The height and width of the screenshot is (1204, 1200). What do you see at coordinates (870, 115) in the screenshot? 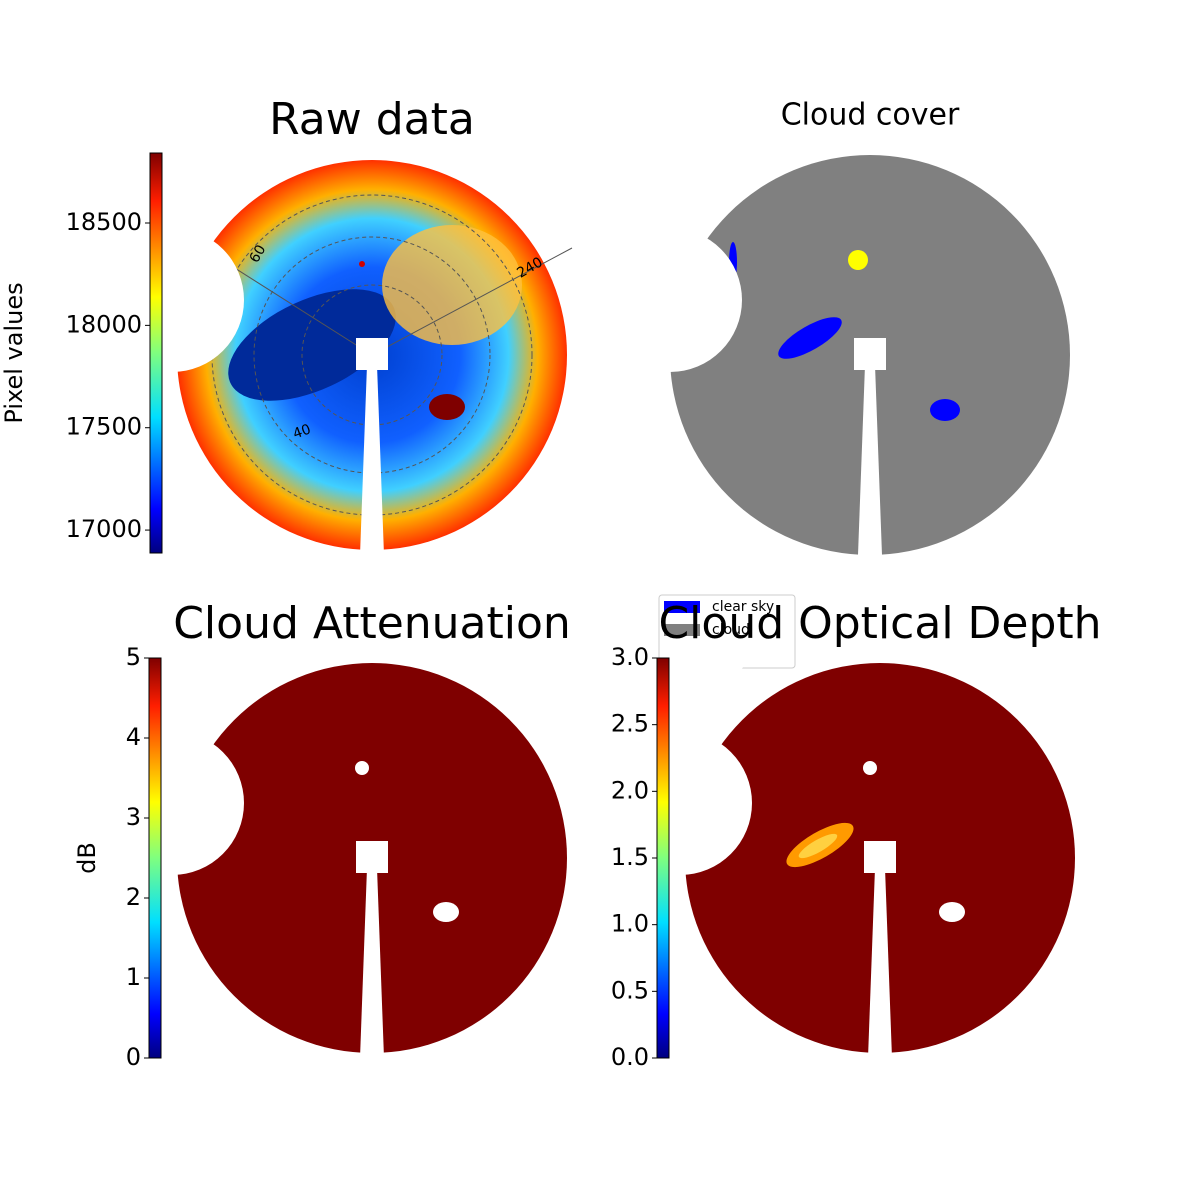
I see `panel-title: Cloud cover` at bounding box center [870, 115].